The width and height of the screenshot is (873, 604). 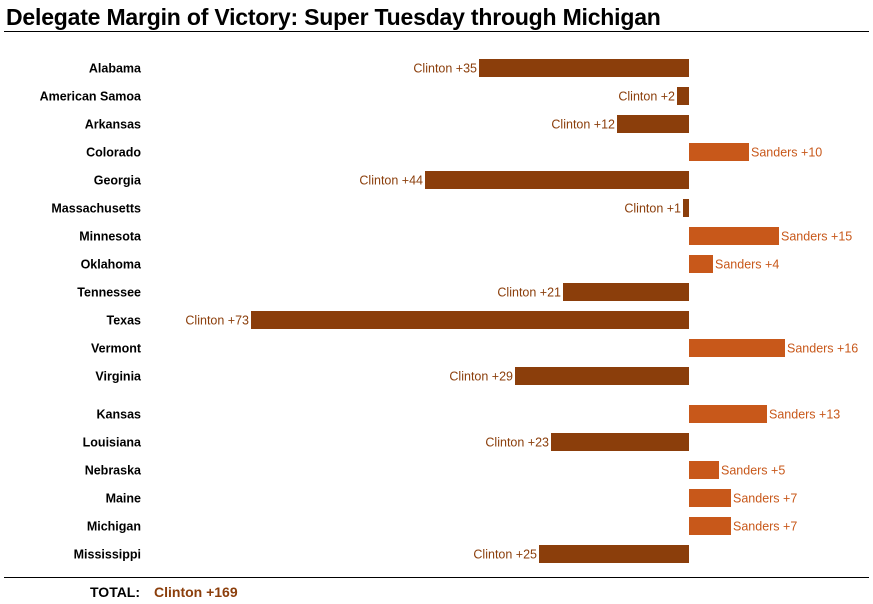 What do you see at coordinates (683, 96) in the screenshot?
I see `bar-american-samoa` at bounding box center [683, 96].